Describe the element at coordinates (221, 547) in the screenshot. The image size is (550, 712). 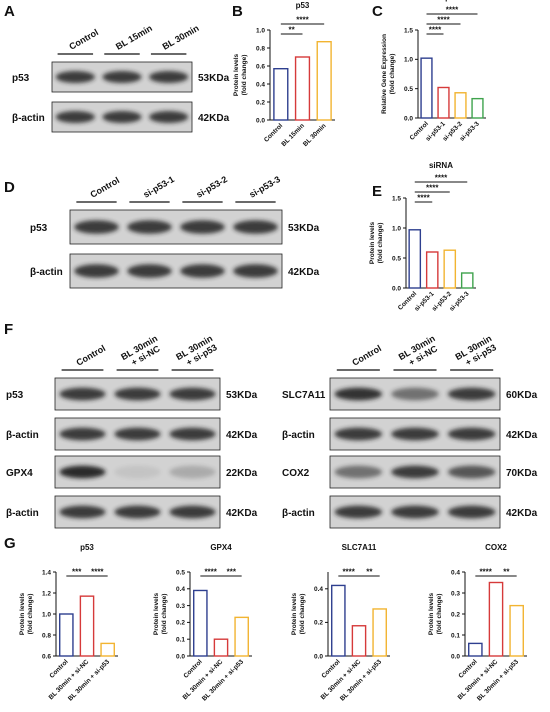
I see `chart-title: GPX4` at that location.